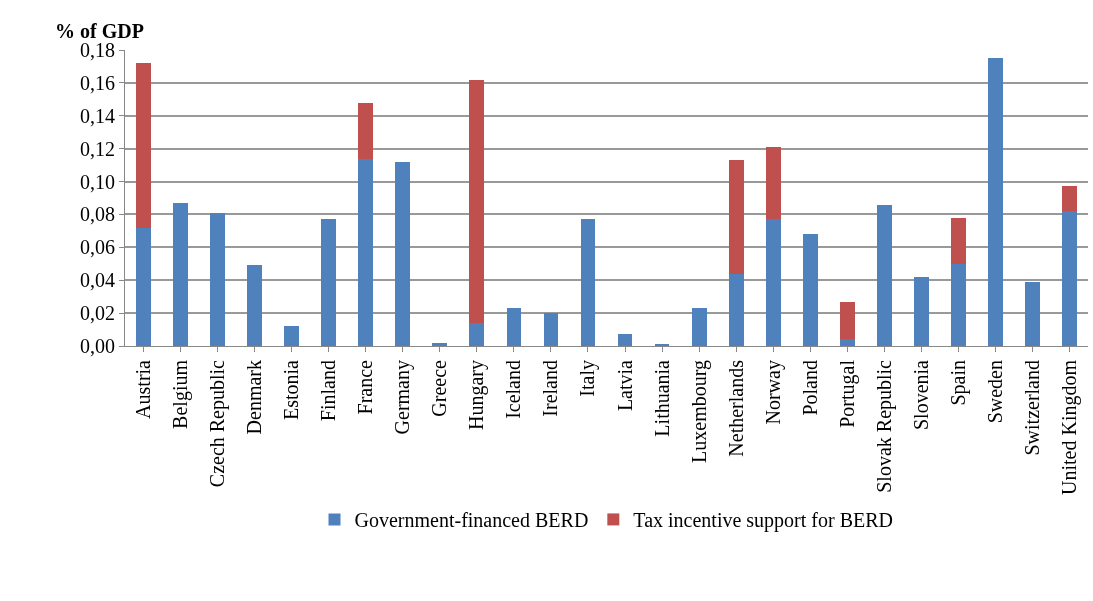  Describe the element at coordinates (143, 389) in the screenshot. I see `x-tick-label: Austria` at that location.